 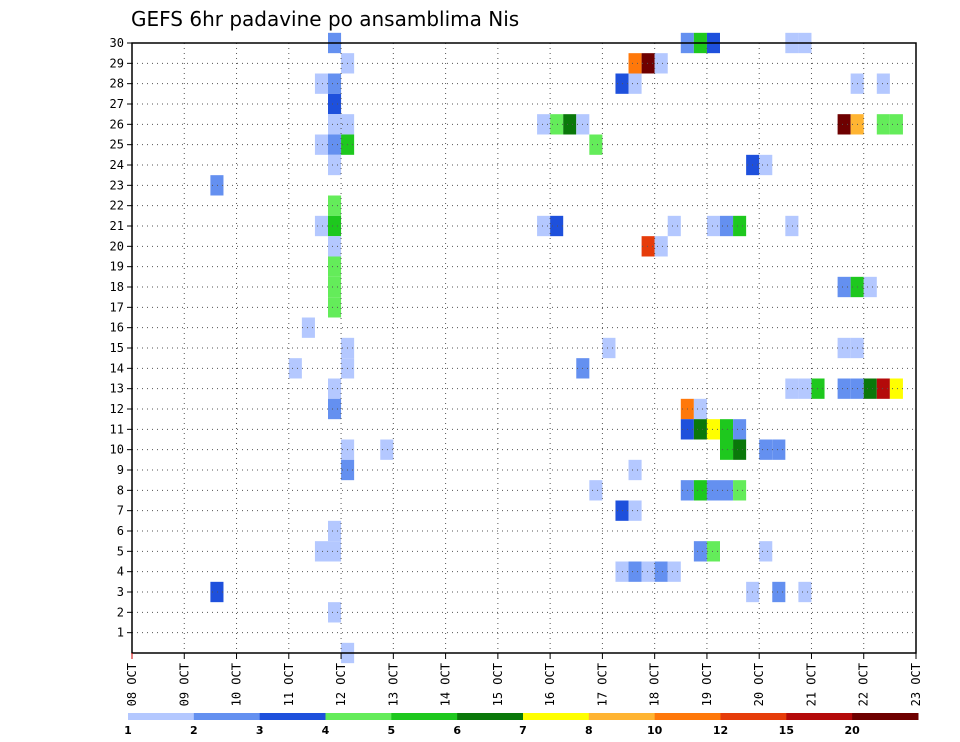 What do you see at coordinates (120, 612) in the screenshot?
I see `y-tick-label: 2` at bounding box center [120, 612].